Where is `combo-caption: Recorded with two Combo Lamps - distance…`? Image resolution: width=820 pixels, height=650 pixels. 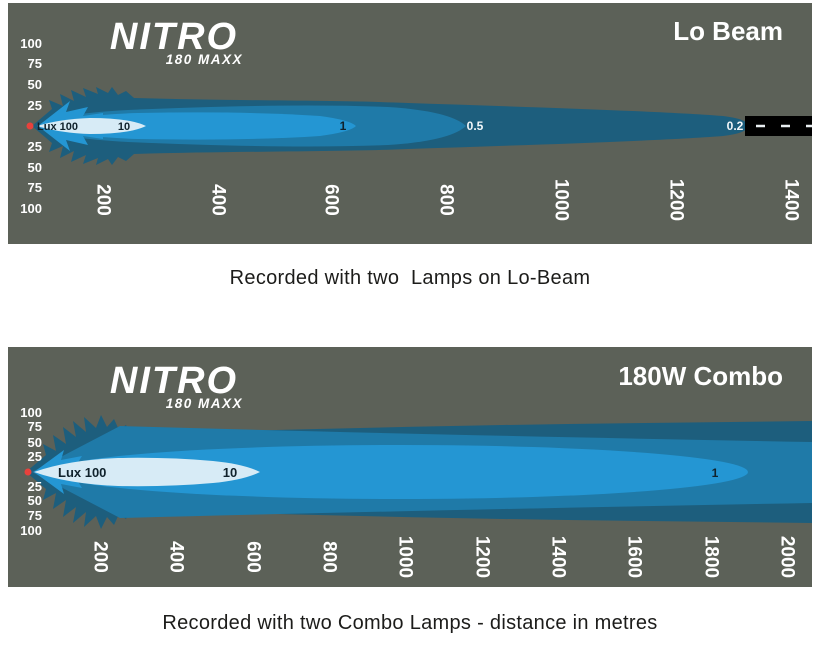
combo-caption: Recorded with two Combo Lamps - distance… is located at coordinates (410, 623).